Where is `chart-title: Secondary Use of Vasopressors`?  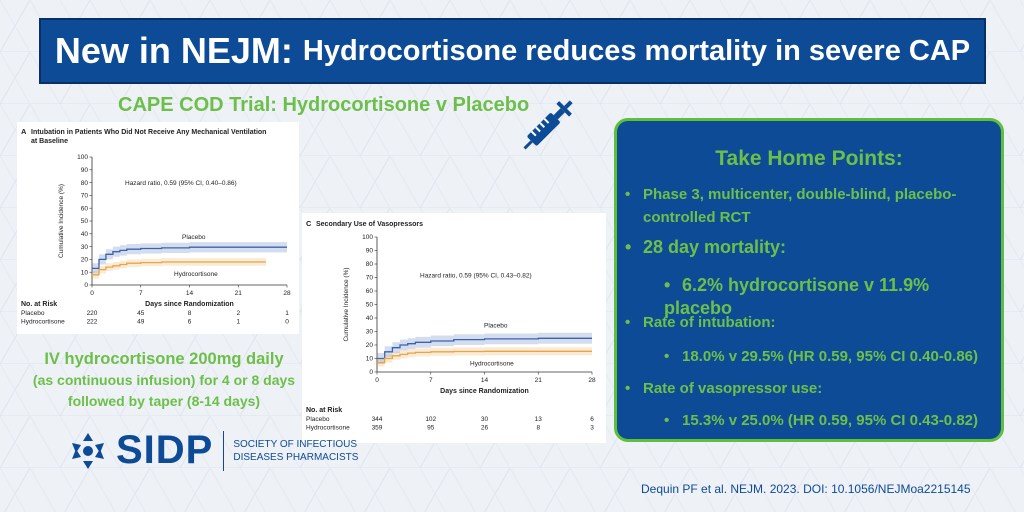
chart-title: Secondary Use of Vasopressors is located at coordinates (369, 224).